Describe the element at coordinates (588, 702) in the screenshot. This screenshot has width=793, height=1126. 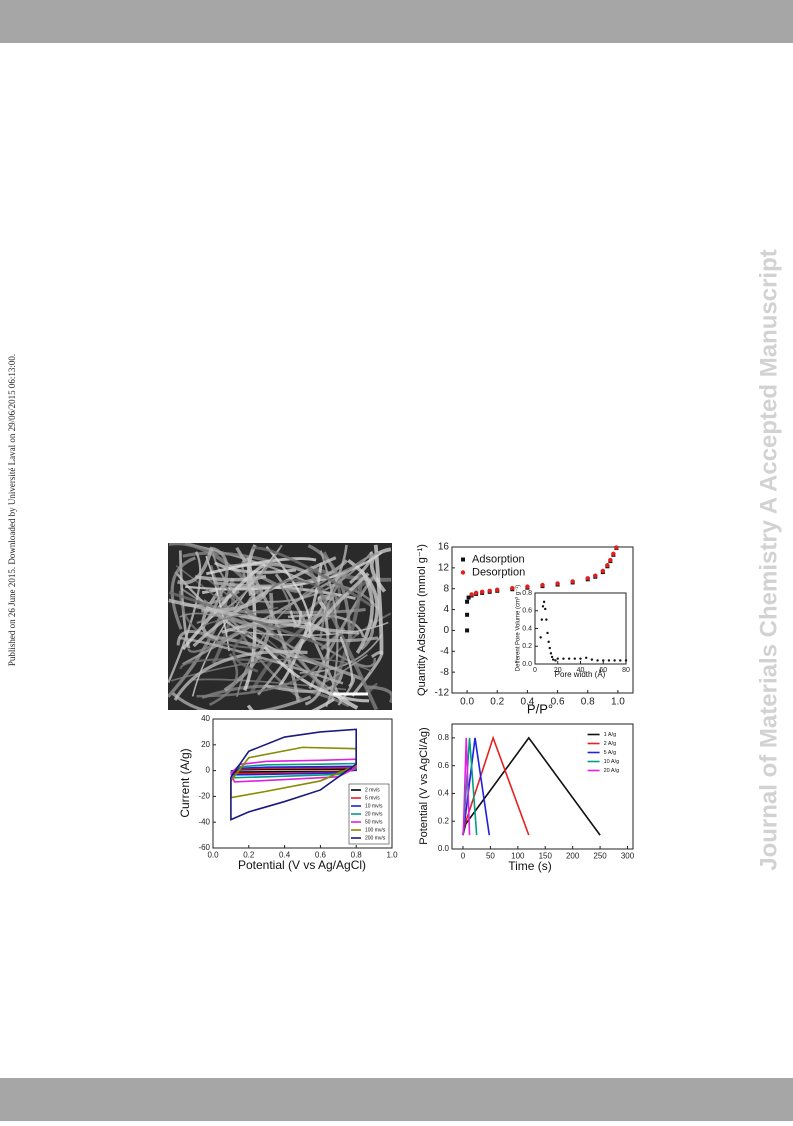
I see `x-tick-label: 0.8` at that location.